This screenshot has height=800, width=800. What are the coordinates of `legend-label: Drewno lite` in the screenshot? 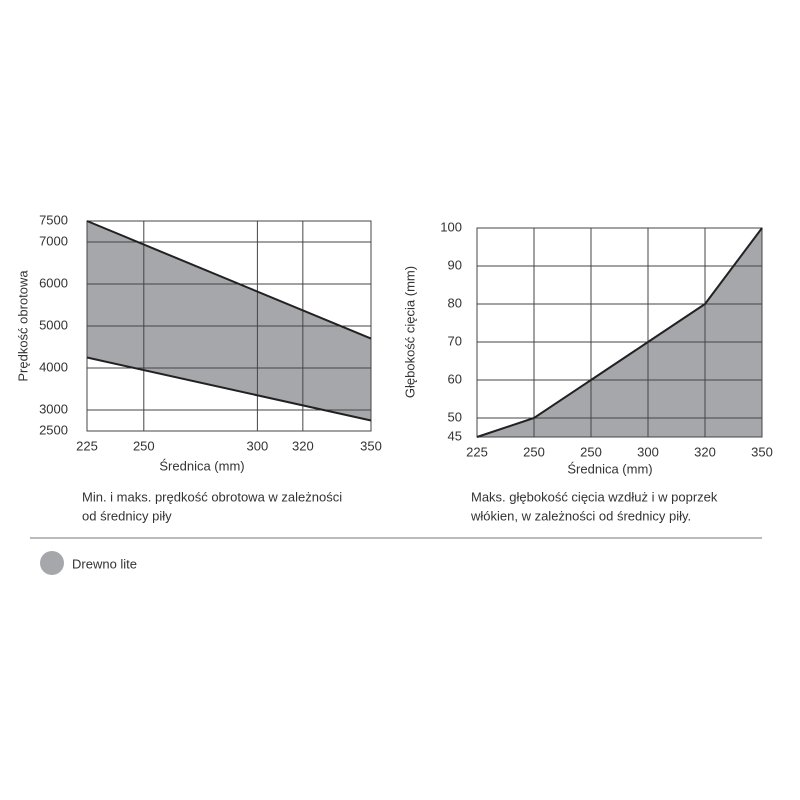 It's located at (104, 563).